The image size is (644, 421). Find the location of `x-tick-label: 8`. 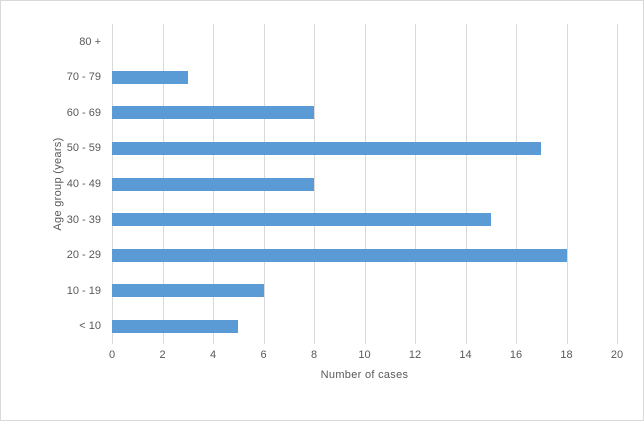

x-tick-label: 8 is located at coordinates (314, 355).